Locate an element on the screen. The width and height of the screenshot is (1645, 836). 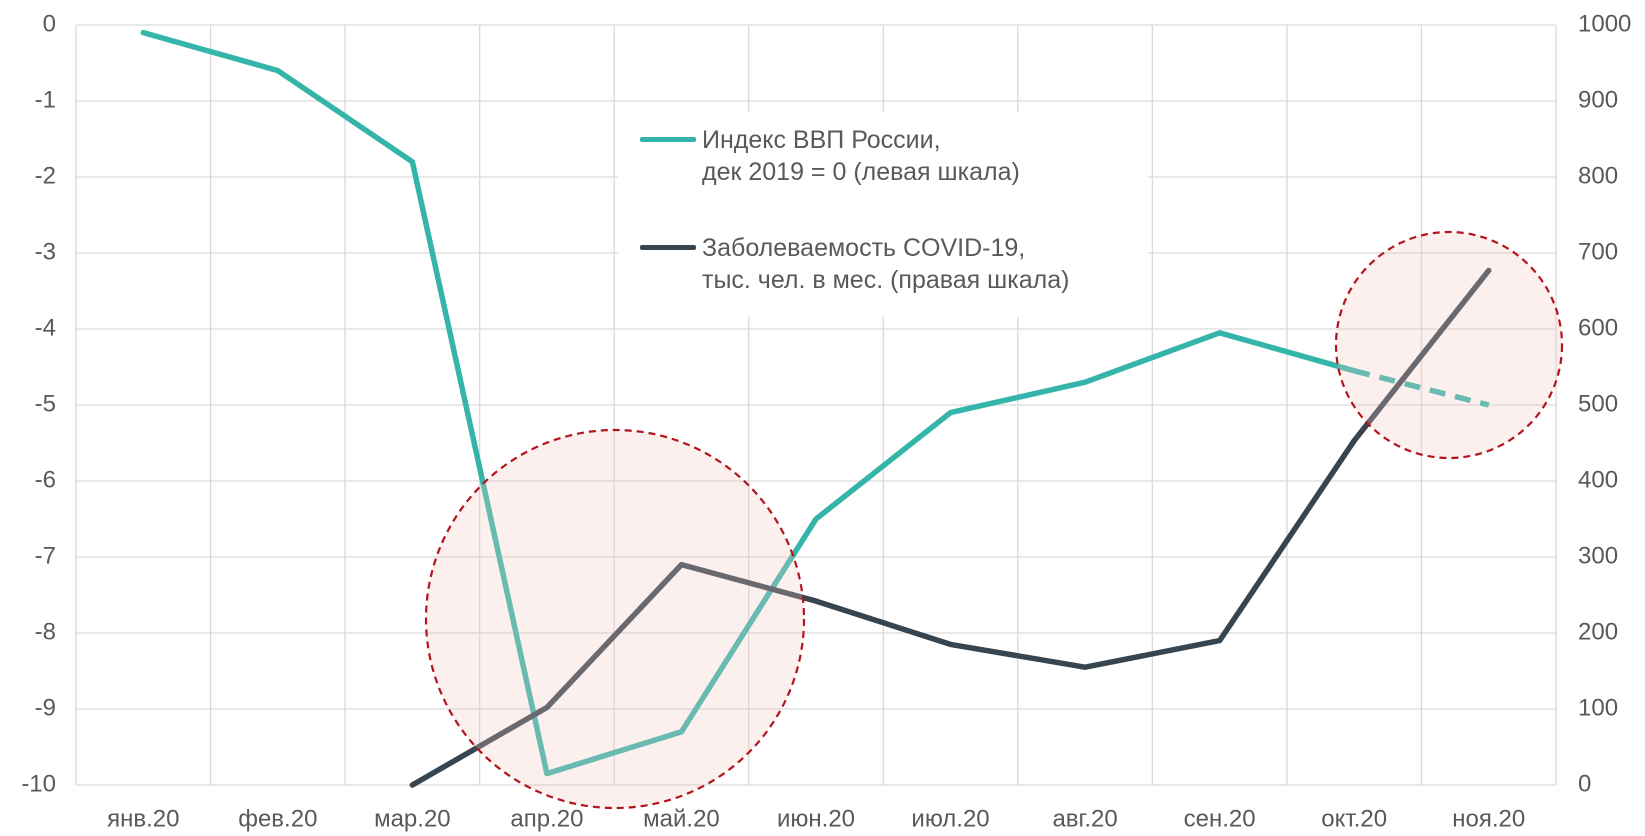
y2-tick-label: 600 is located at coordinates (1598, 327).